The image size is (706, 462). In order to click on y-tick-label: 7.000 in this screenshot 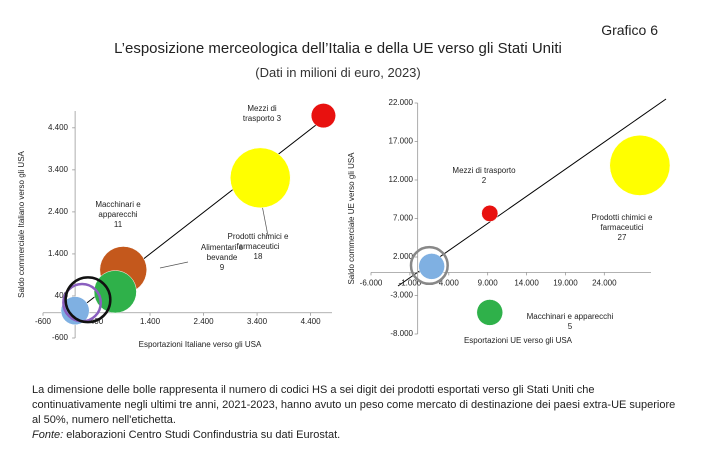, I will do `click(403, 218)`.